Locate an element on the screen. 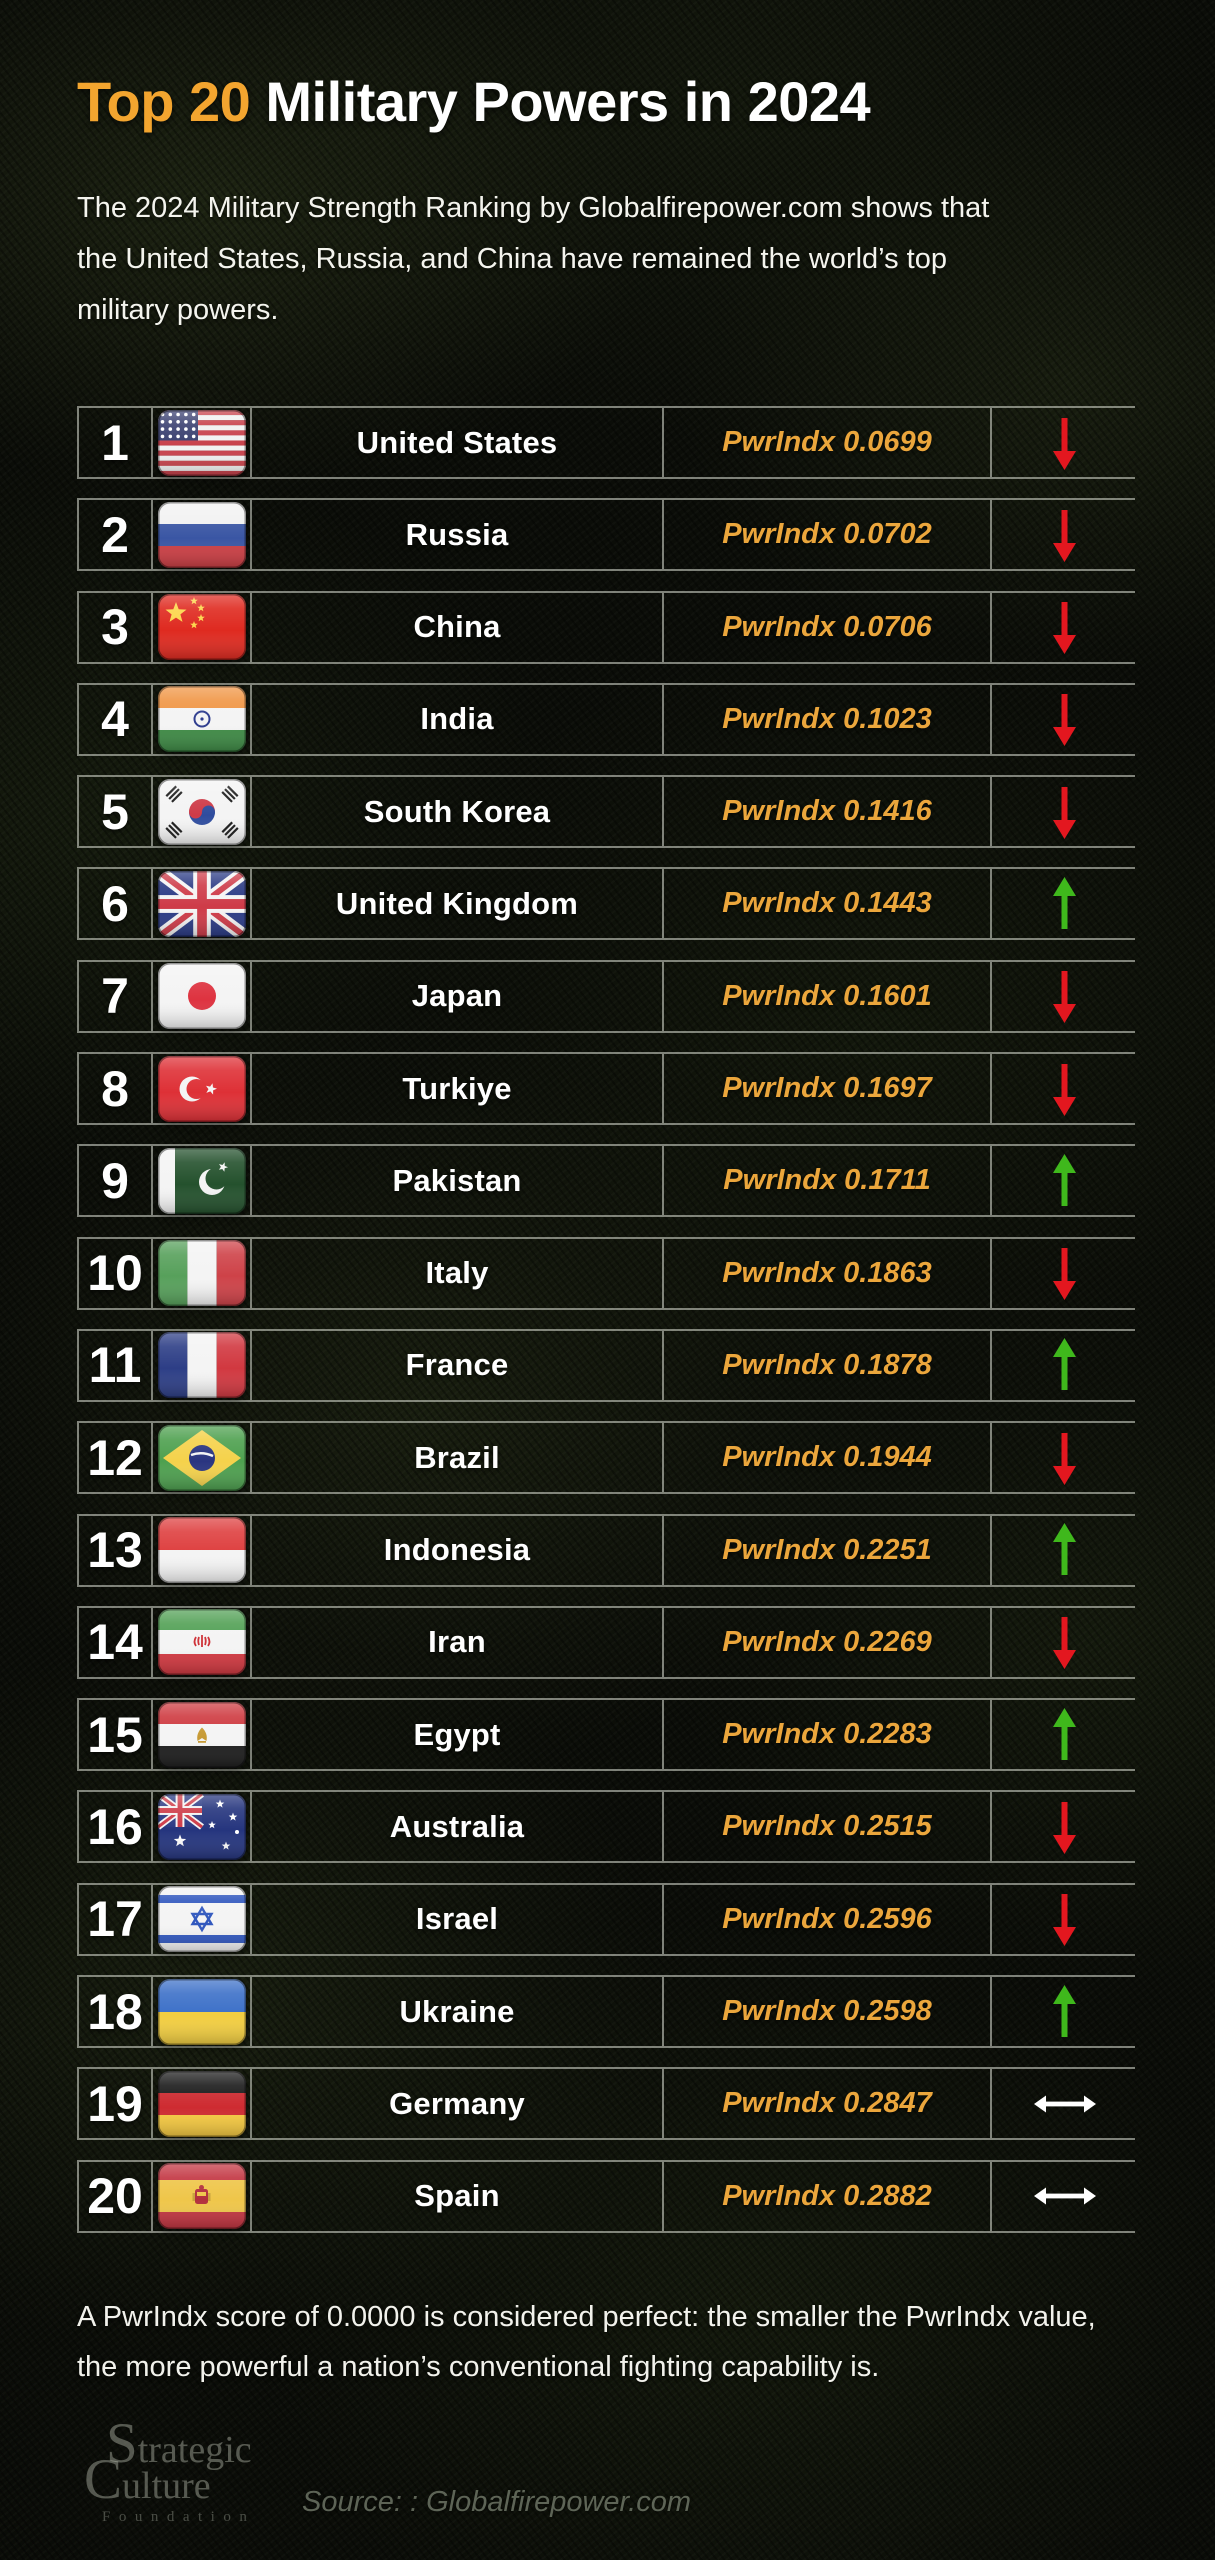 The width and height of the screenshot is (1215, 2560). country-name: United States is located at coordinates (458, 442).